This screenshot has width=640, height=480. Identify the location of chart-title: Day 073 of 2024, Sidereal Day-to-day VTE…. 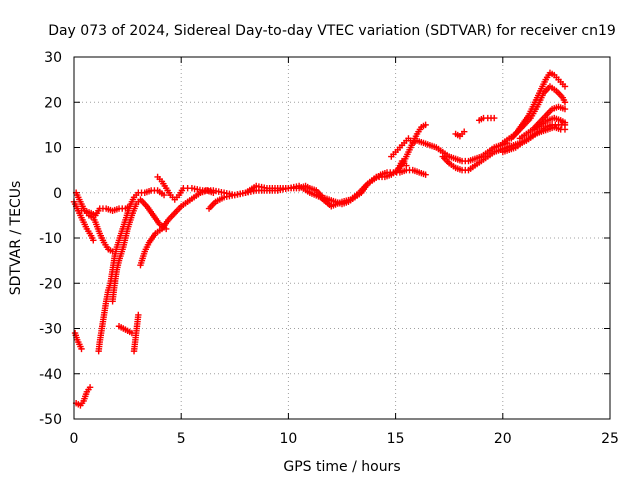
(332, 31).